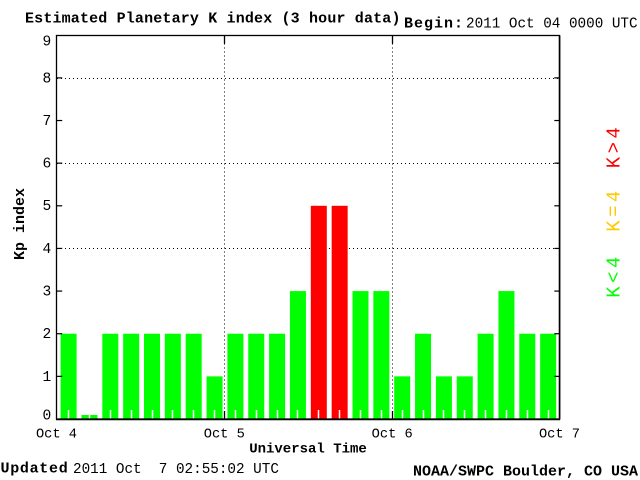 The width and height of the screenshot is (640, 480). Describe the element at coordinates (559, 435) in the screenshot. I see `svg-text: Oct 7` at that location.